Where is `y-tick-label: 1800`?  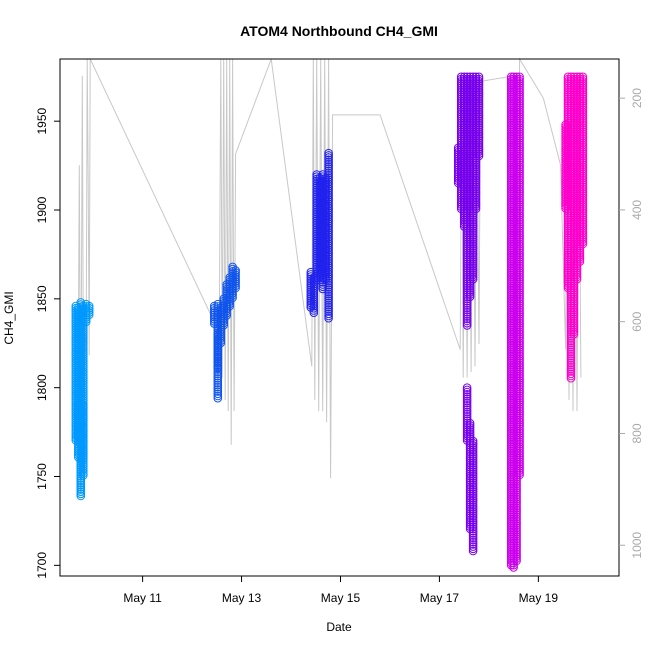 y-tick-label: 1800 is located at coordinates (42, 387).